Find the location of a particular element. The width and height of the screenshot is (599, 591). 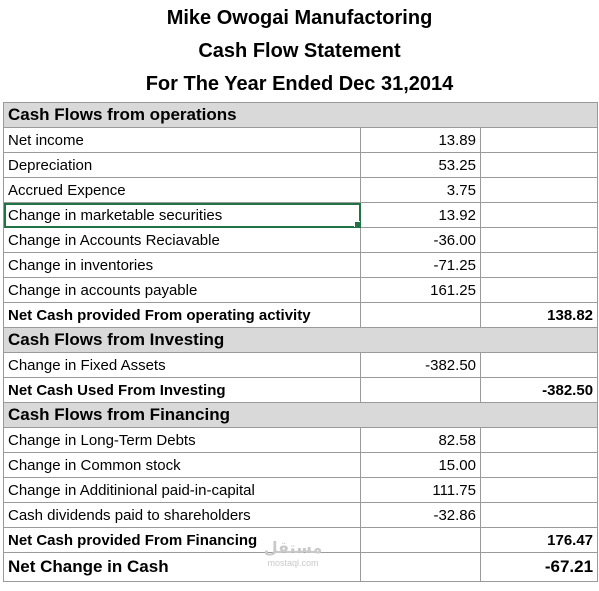

net-change-value: -67.21 is located at coordinates (539, 567).